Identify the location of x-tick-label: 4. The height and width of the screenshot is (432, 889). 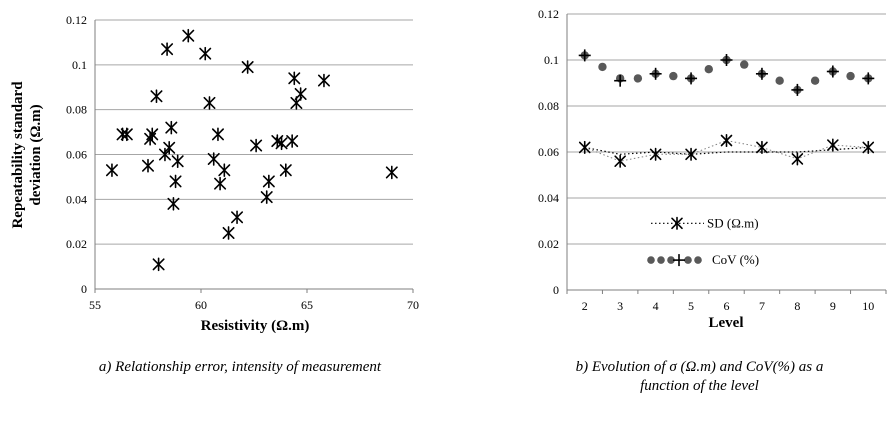
(656, 306).